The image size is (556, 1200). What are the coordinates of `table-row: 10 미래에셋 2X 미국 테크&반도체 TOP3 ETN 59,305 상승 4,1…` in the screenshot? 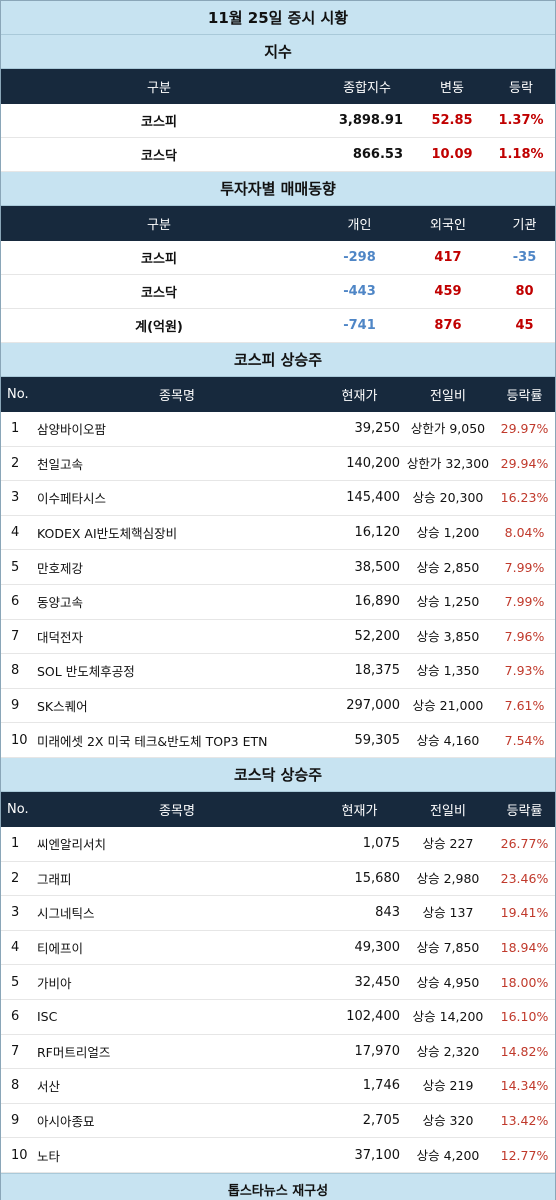 It's located at (278, 740).